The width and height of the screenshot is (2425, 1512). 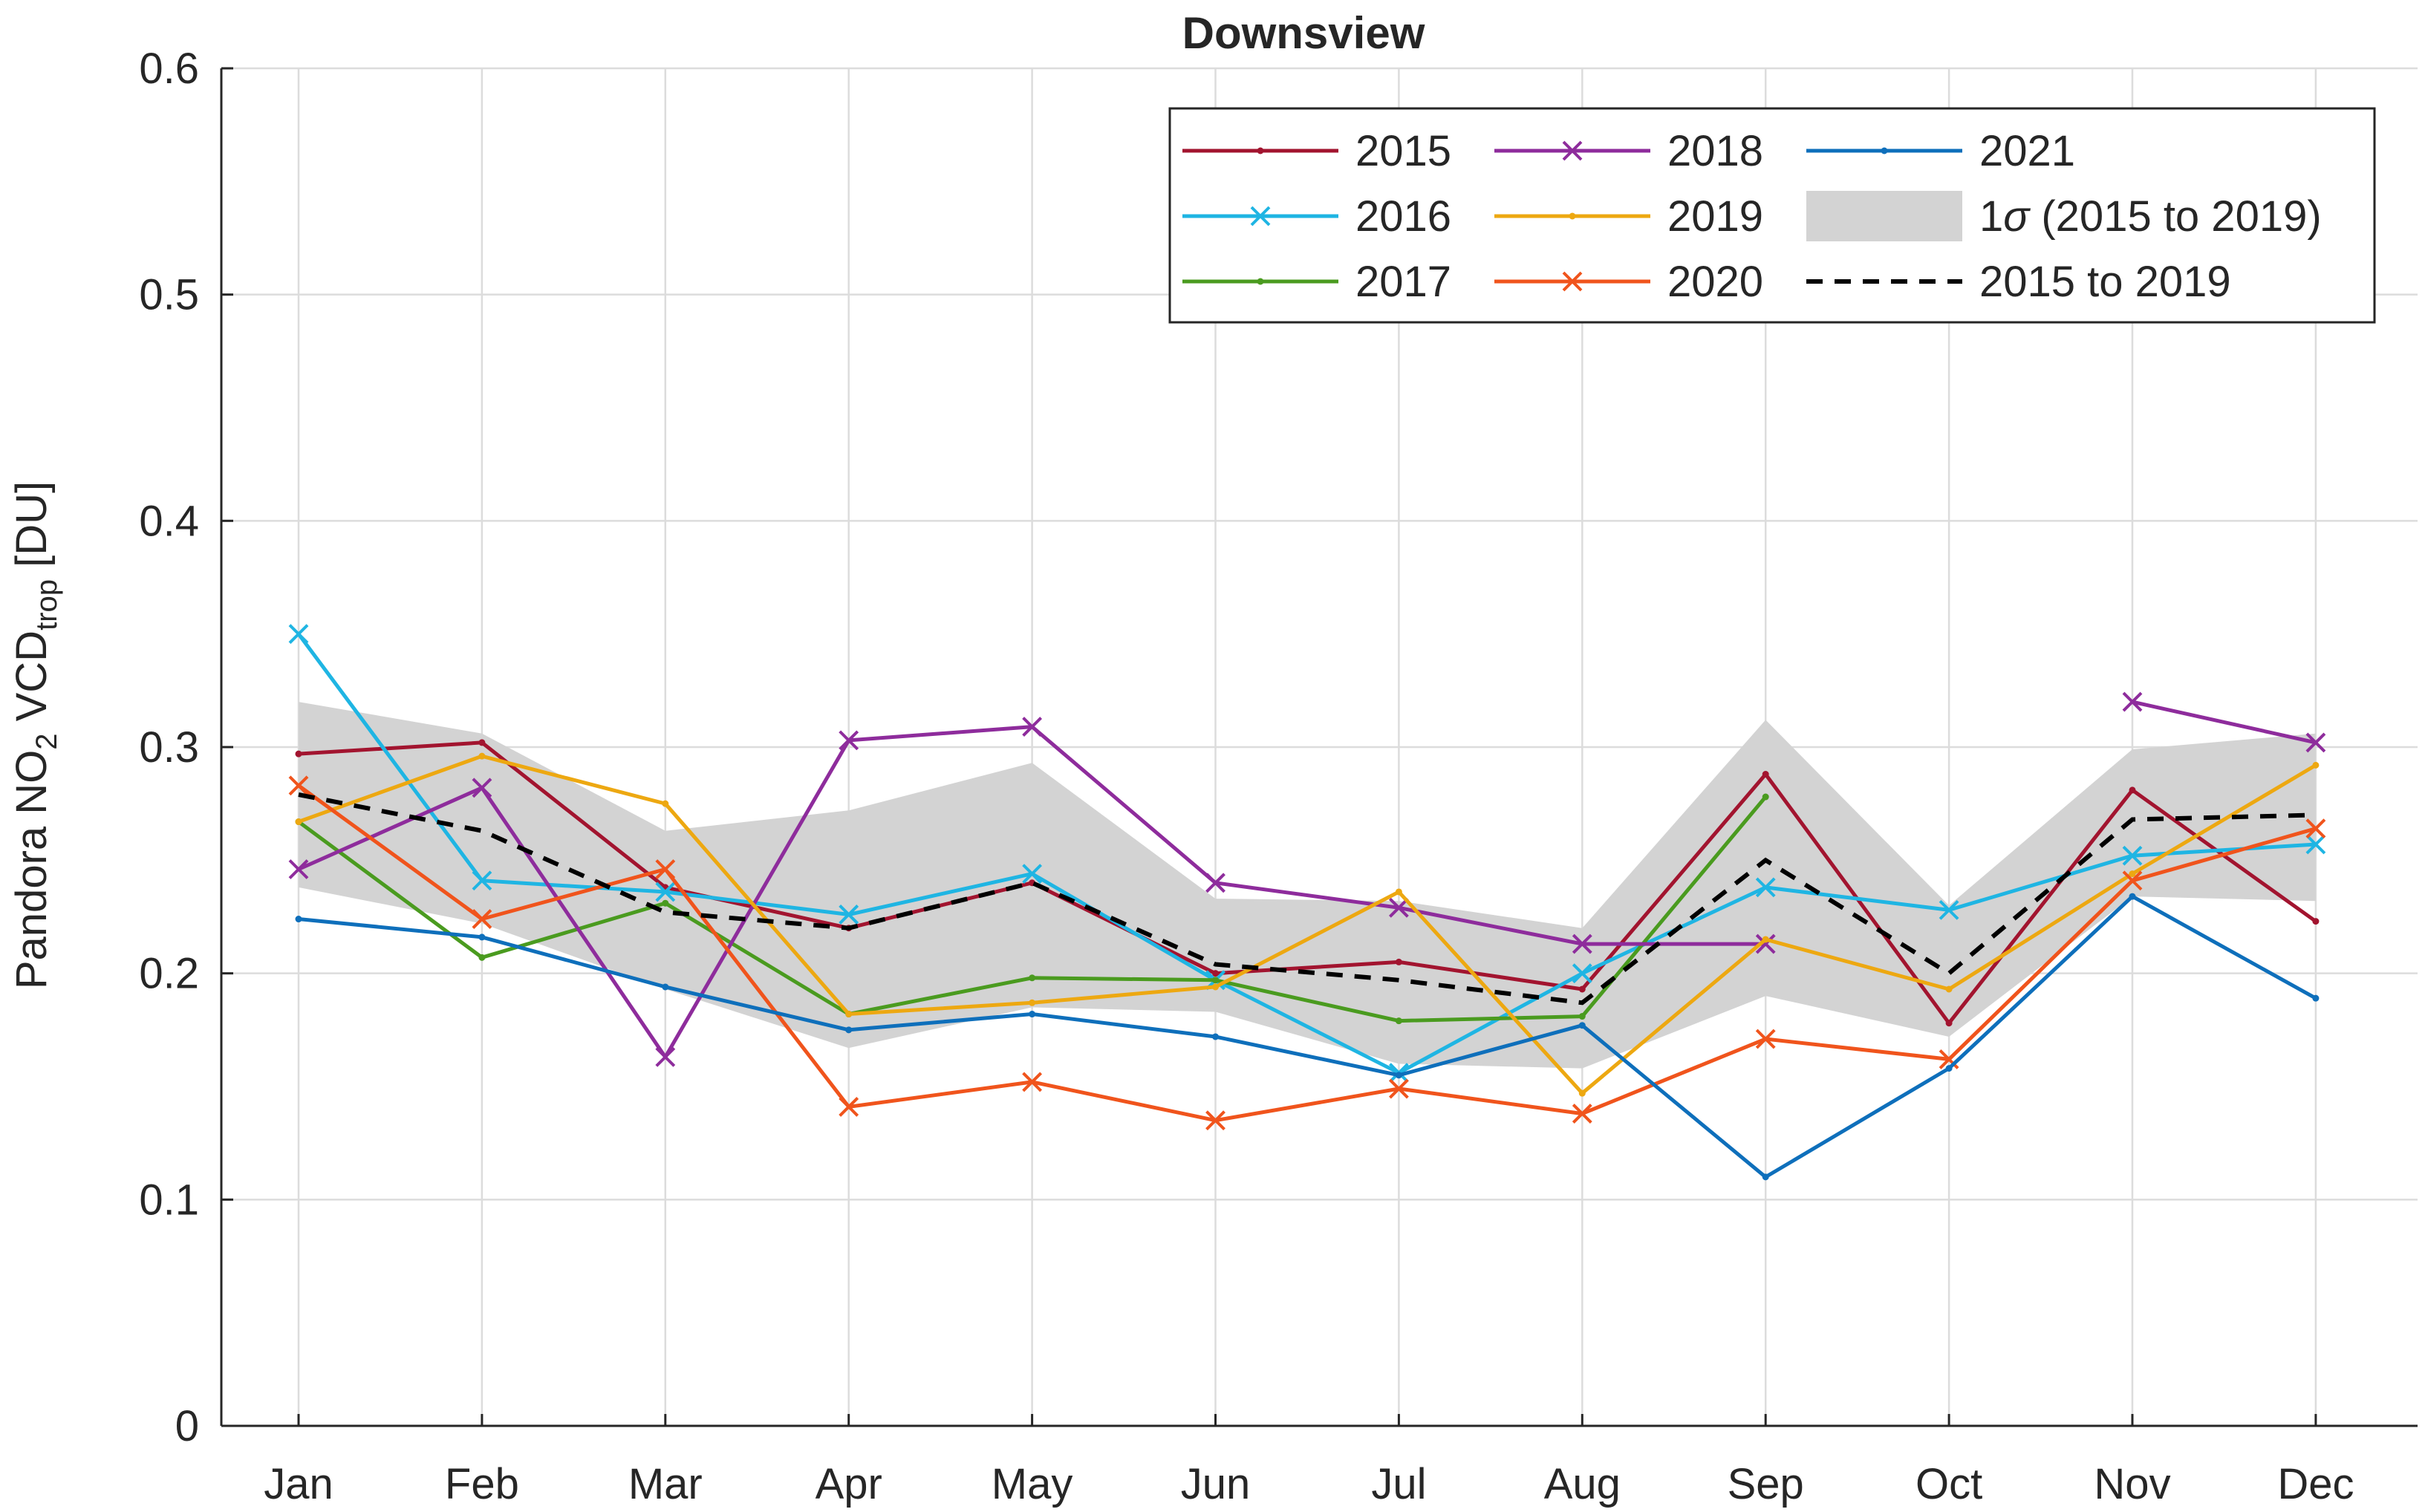 I want to click on data-point-2019-Apr, so click(x=849, y=1014).